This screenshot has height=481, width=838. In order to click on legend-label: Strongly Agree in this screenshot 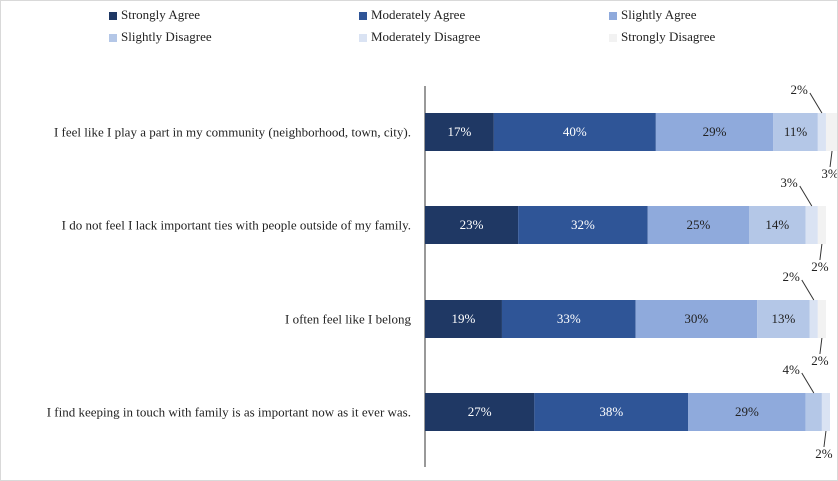, I will do `click(160, 14)`.